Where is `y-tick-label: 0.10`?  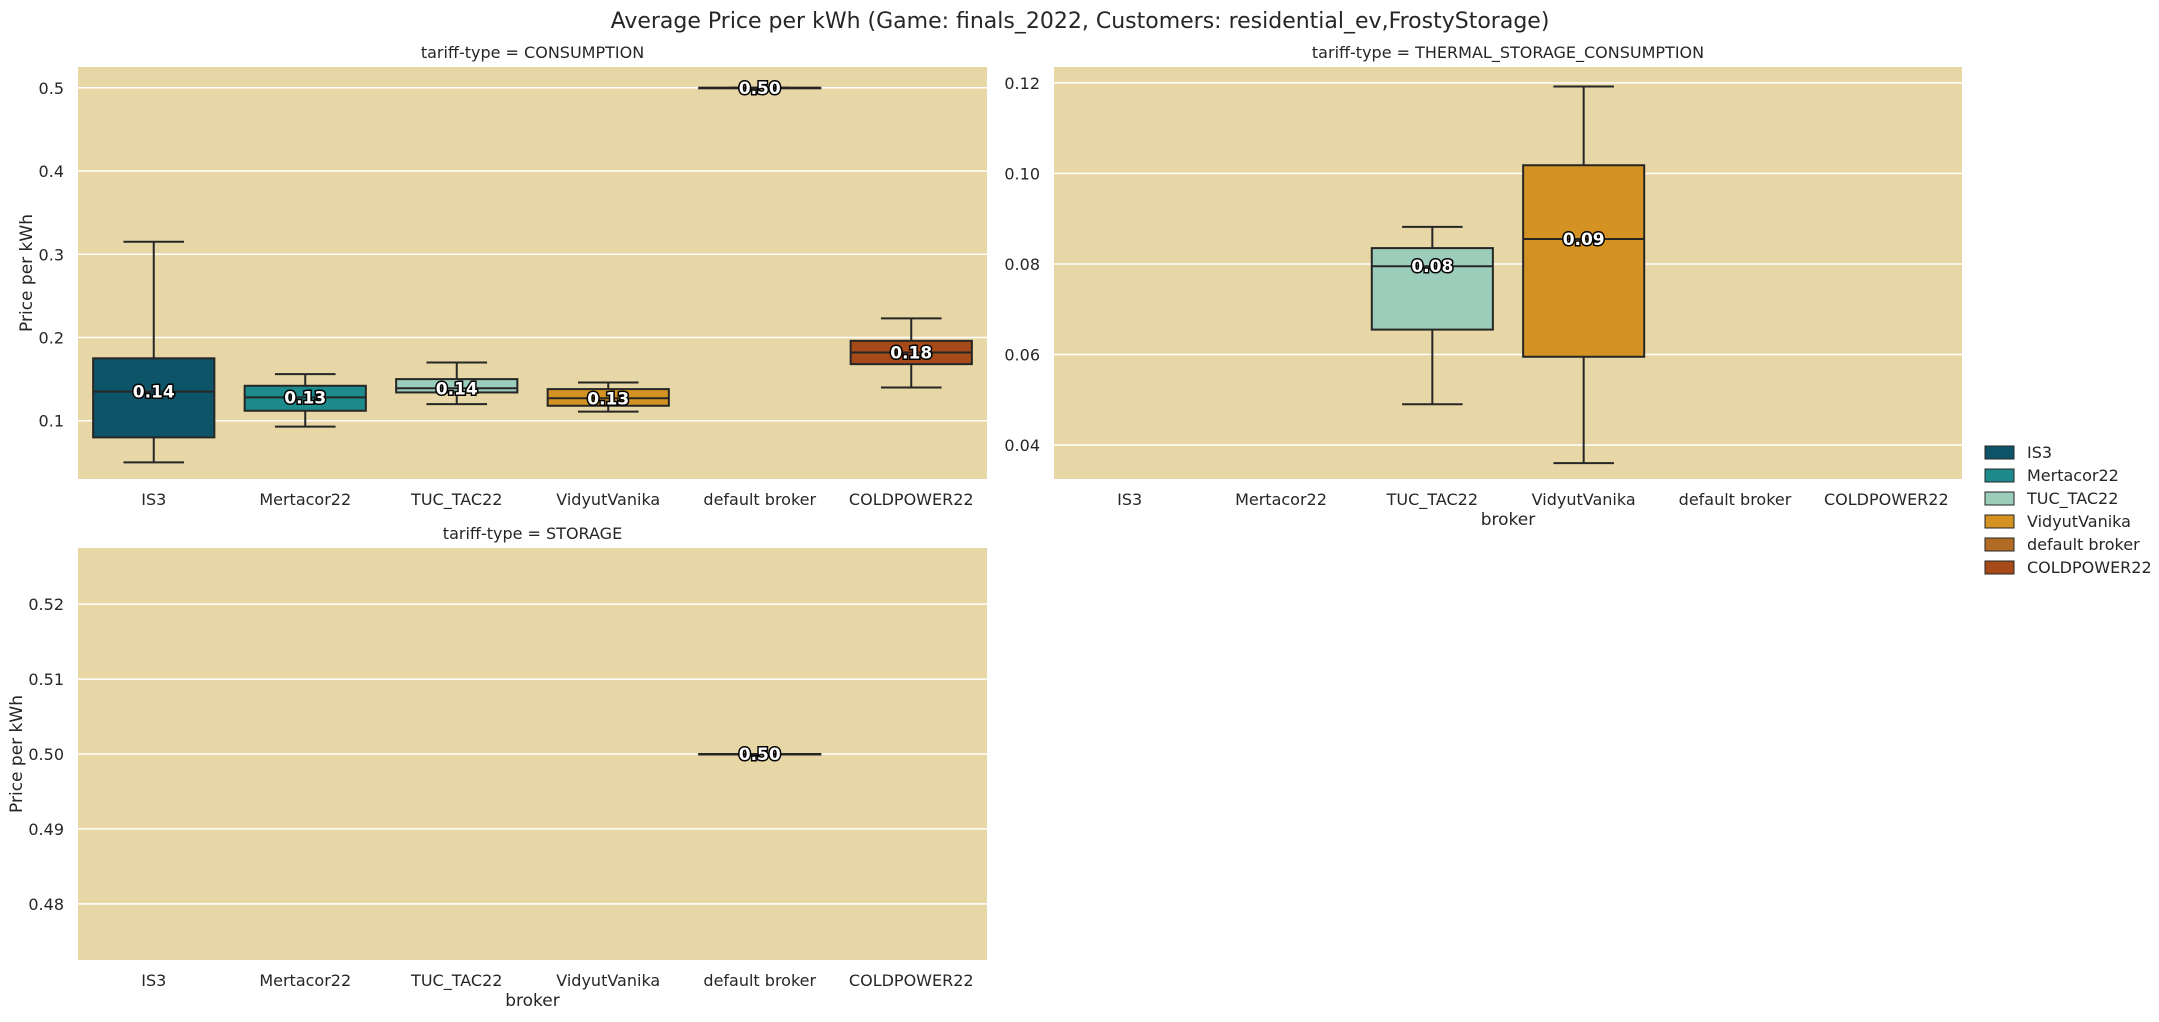
y-tick-label: 0.10 is located at coordinates (1022, 173).